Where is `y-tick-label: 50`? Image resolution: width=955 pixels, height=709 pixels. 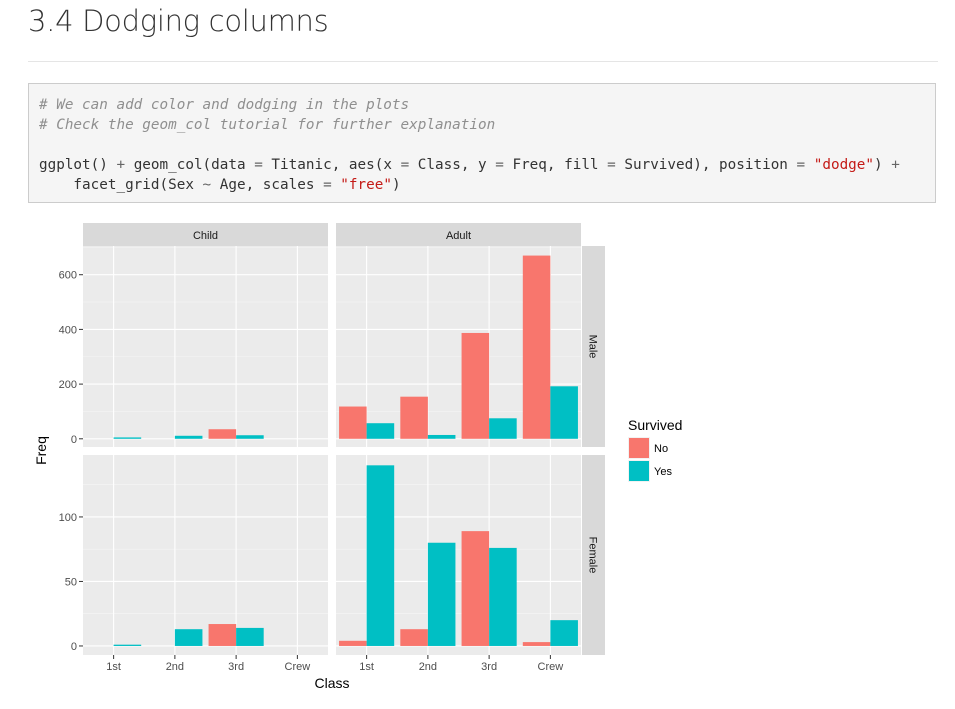
y-tick-label: 50 is located at coordinates (71, 582).